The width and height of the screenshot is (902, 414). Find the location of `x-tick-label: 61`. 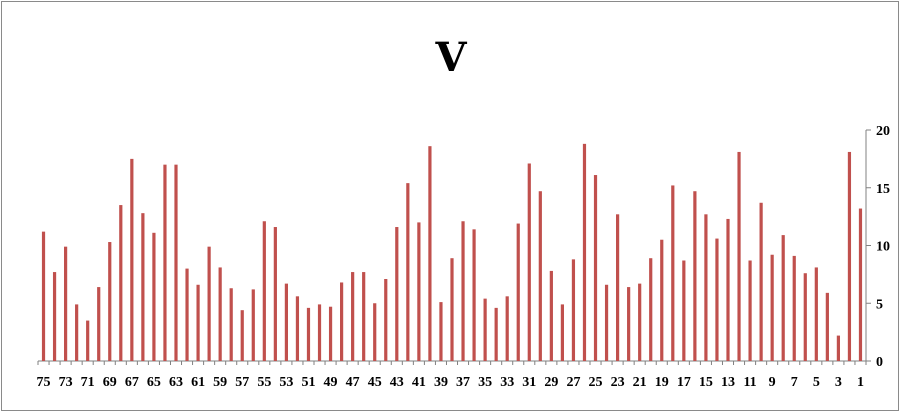

x-tick-label: 61 is located at coordinates (198, 382).